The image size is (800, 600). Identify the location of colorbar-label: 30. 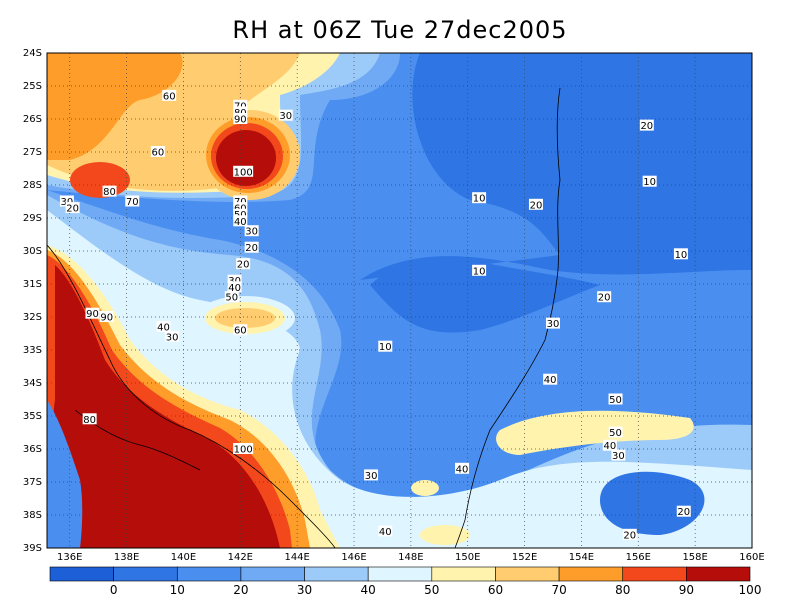
(304, 590).